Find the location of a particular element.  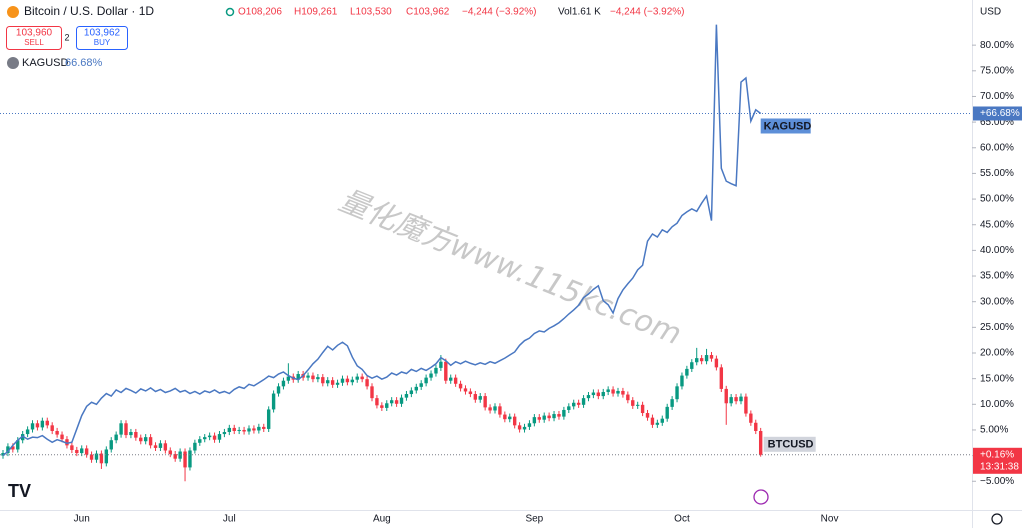

readout-item: C103,962 is located at coordinates (428, 12).